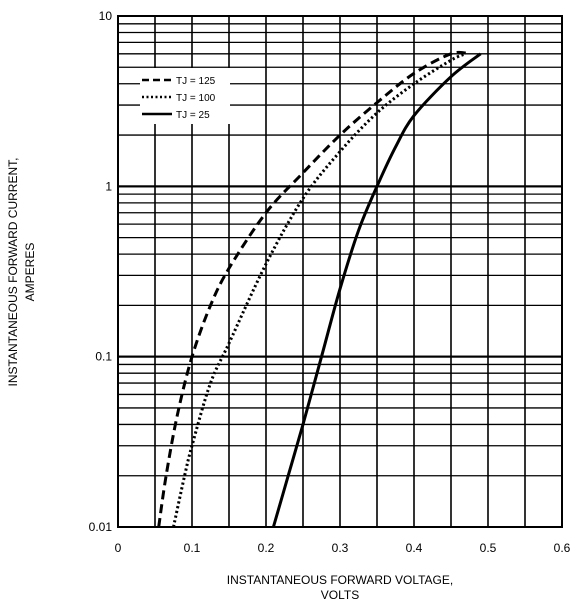  What do you see at coordinates (562, 548) in the screenshot?
I see `x-tick-label: 0.6` at bounding box center [562, 548].